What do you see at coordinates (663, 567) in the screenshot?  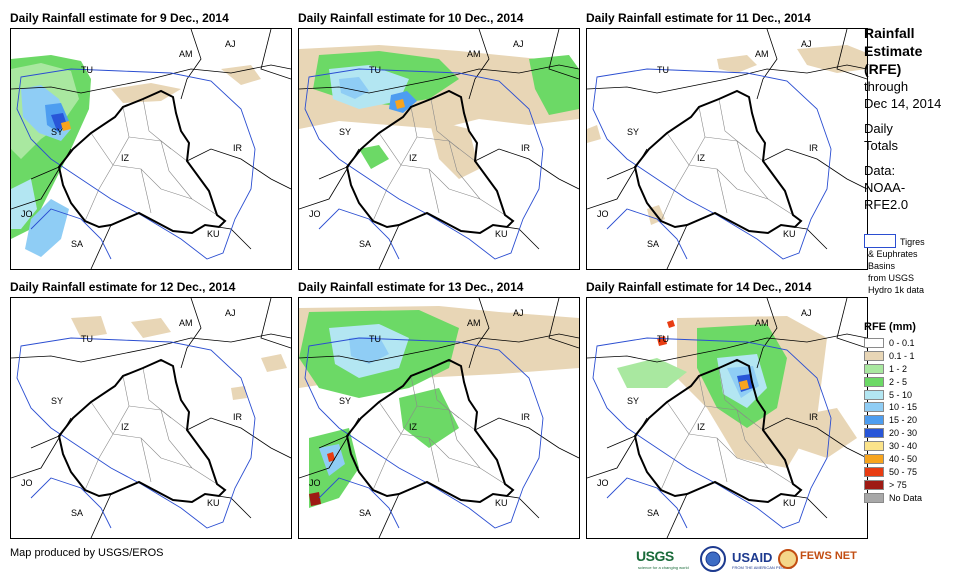 I see `usgs-tagline: science for a changing world` at bounding box center [663, 567].